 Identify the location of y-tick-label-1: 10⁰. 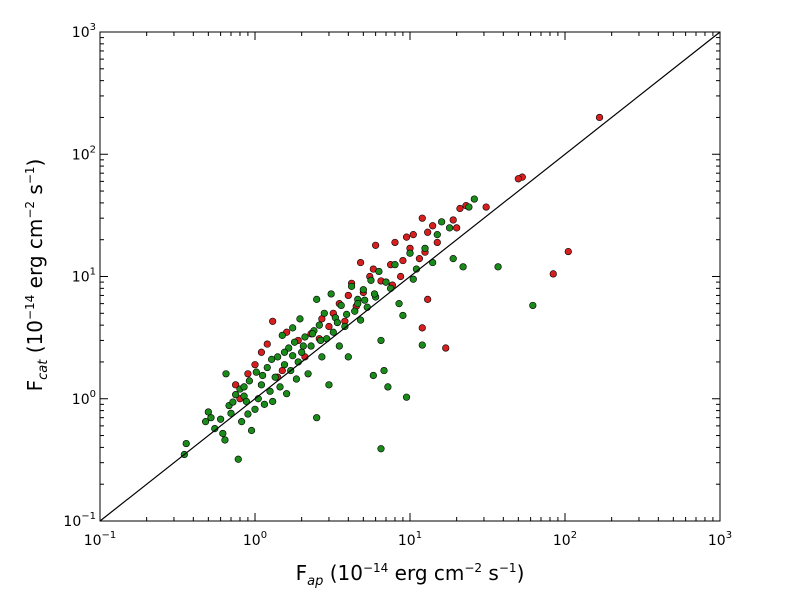
(84, 398).